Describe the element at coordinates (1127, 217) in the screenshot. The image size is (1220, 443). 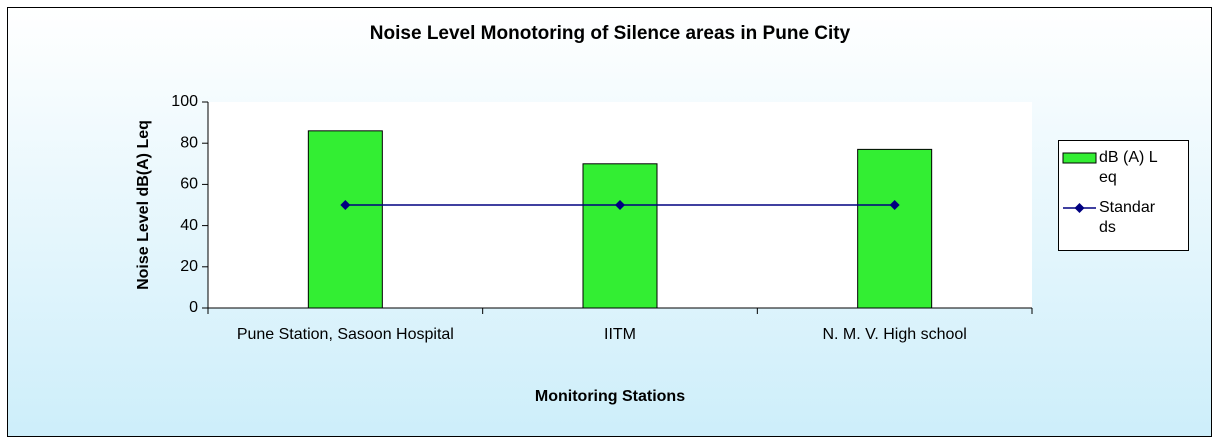
I see `legend-label: Standards` at that location.